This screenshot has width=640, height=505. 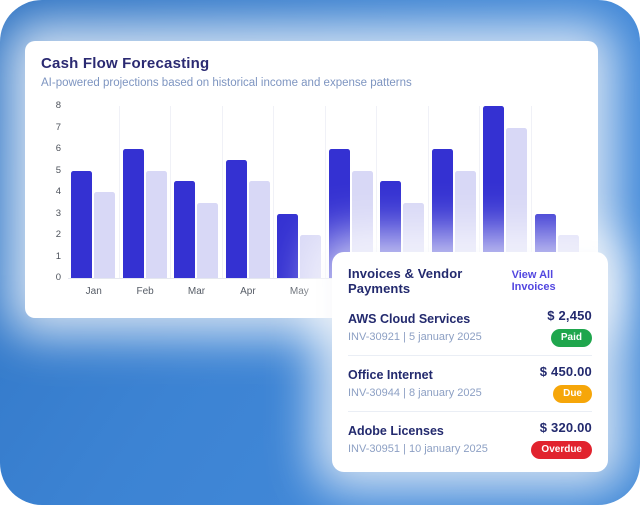 What do you see at coordinates (565, 371) in the screenshot?
I see `invoice-amount: $ 450.00` at bounding box center [565, 371].